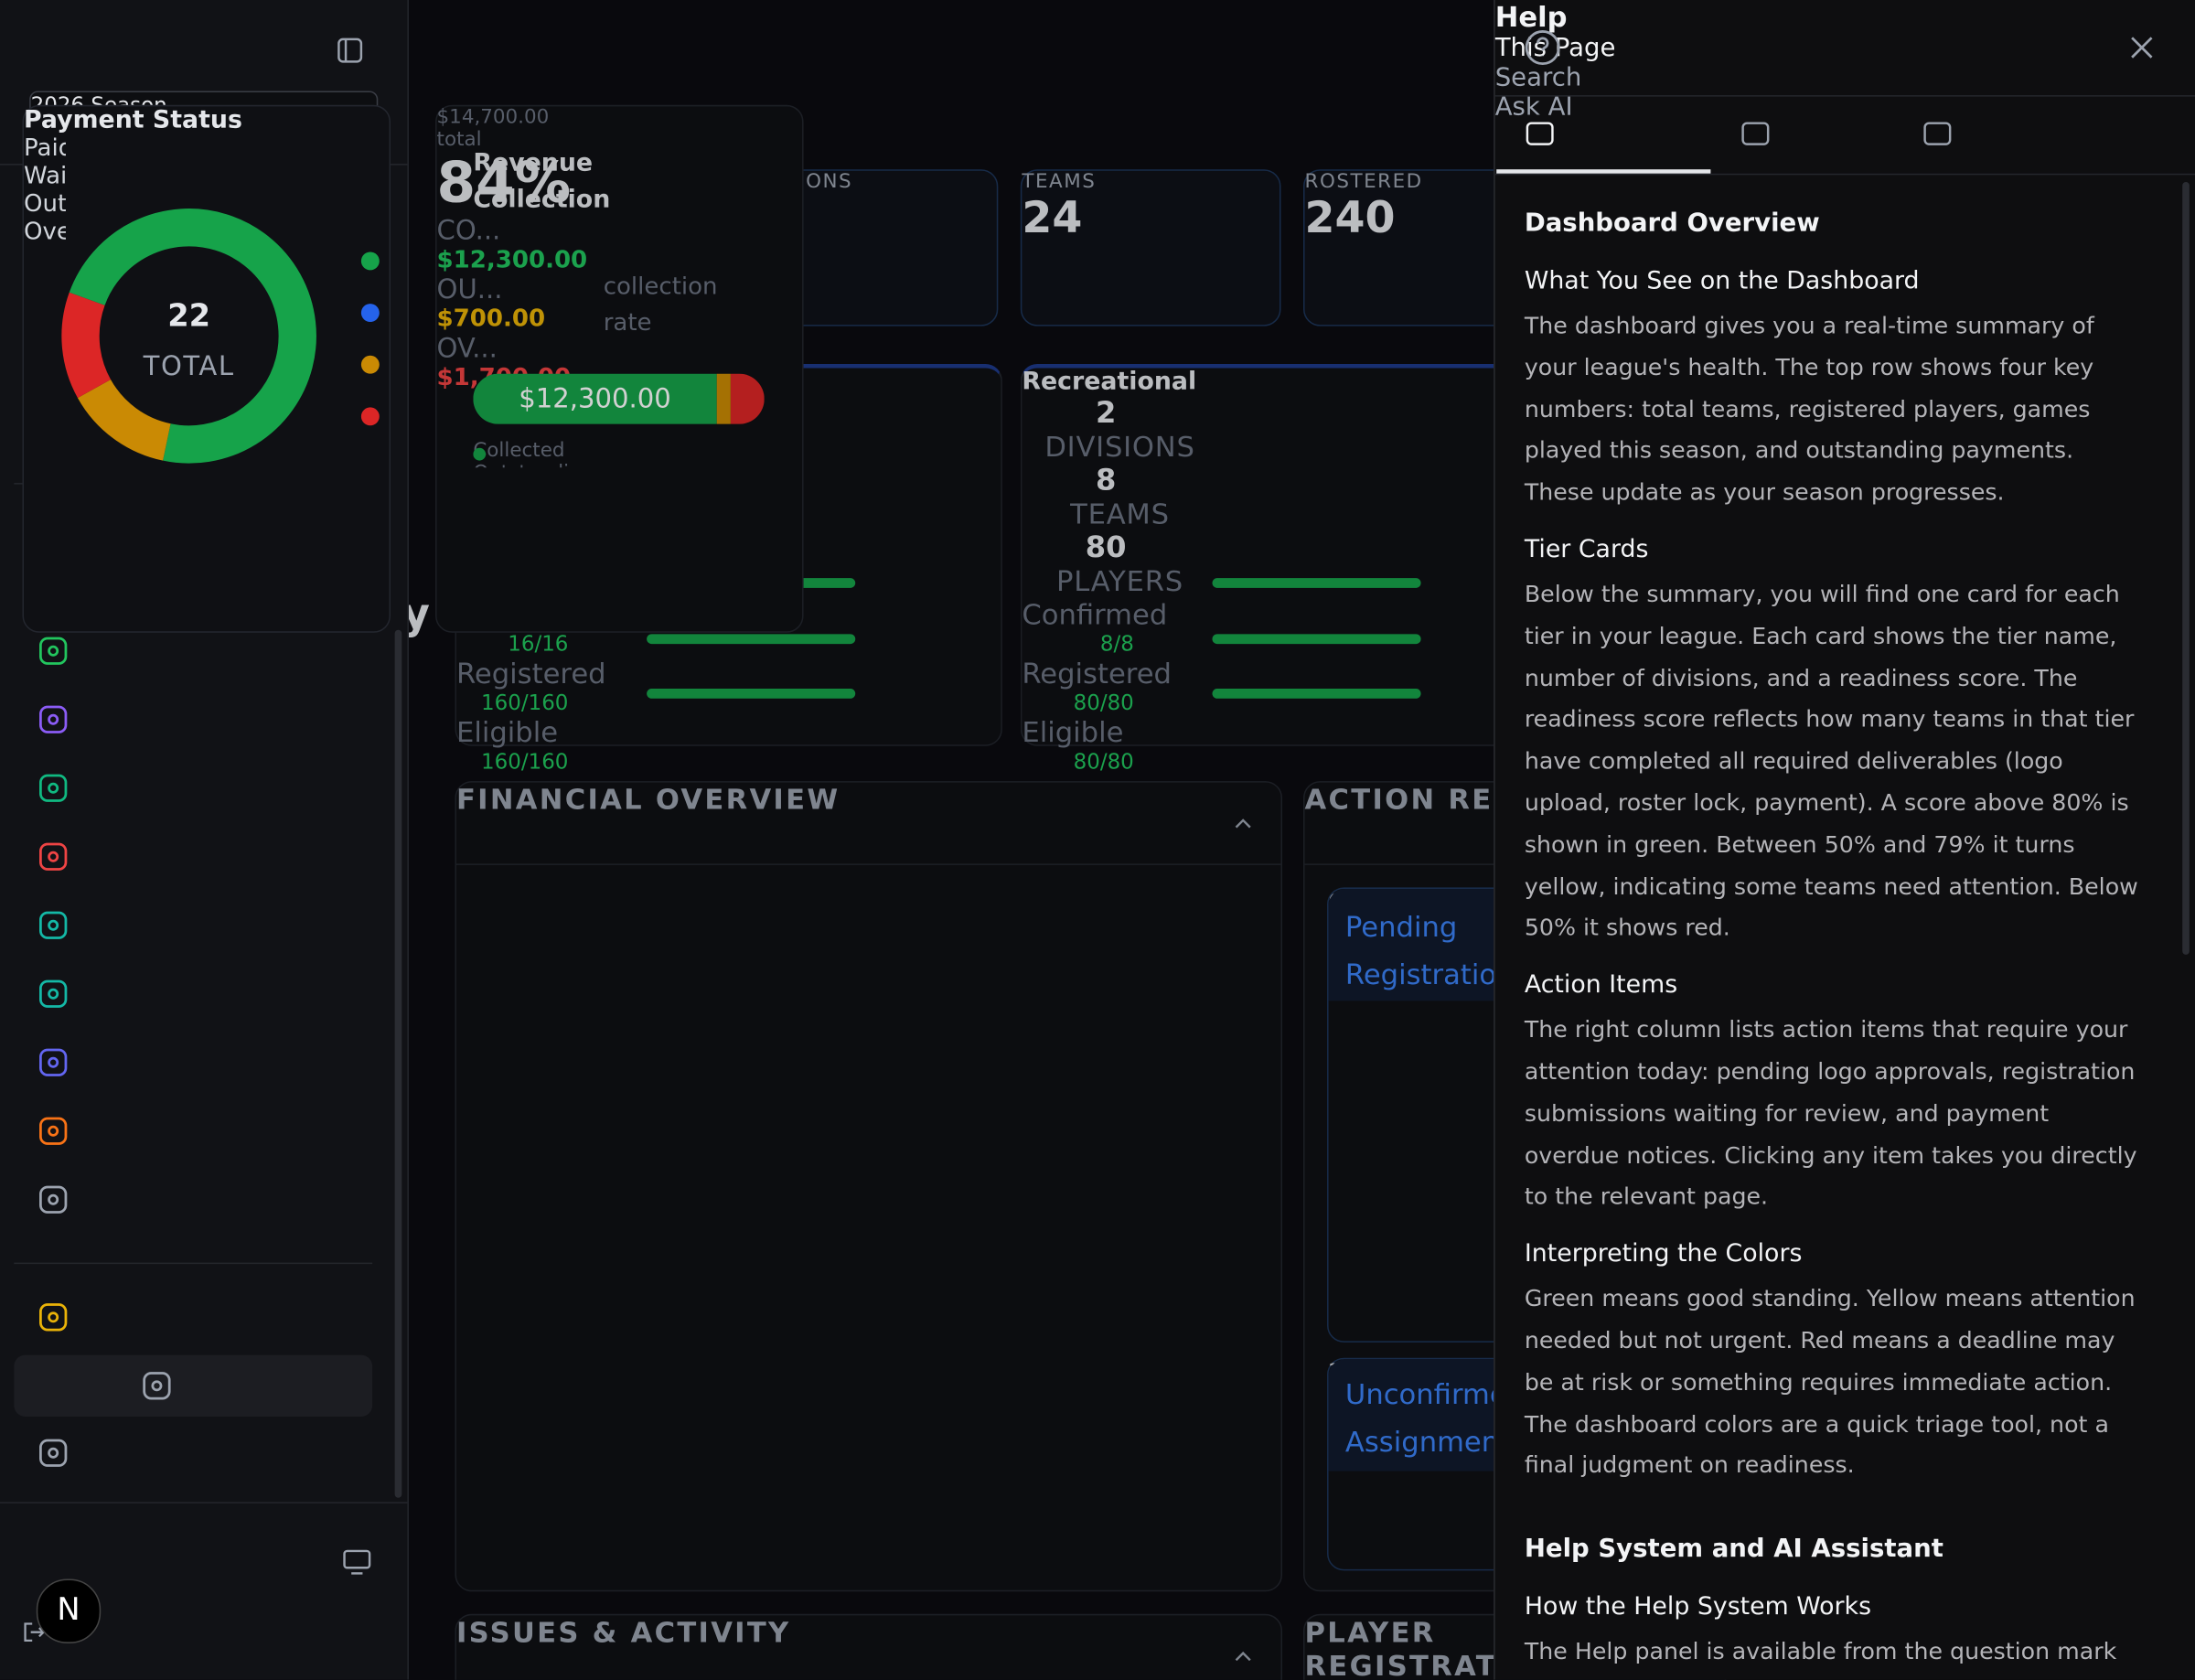  What do you see at coordinates (538, 644) in the screenshot?
I see `progress-value: 16/16` at bounding box center [538, 644].